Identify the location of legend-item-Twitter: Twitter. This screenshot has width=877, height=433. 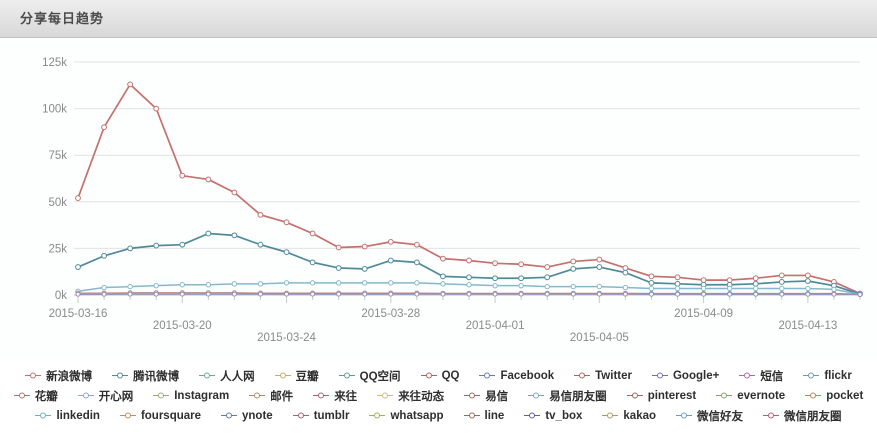
(603, 376).